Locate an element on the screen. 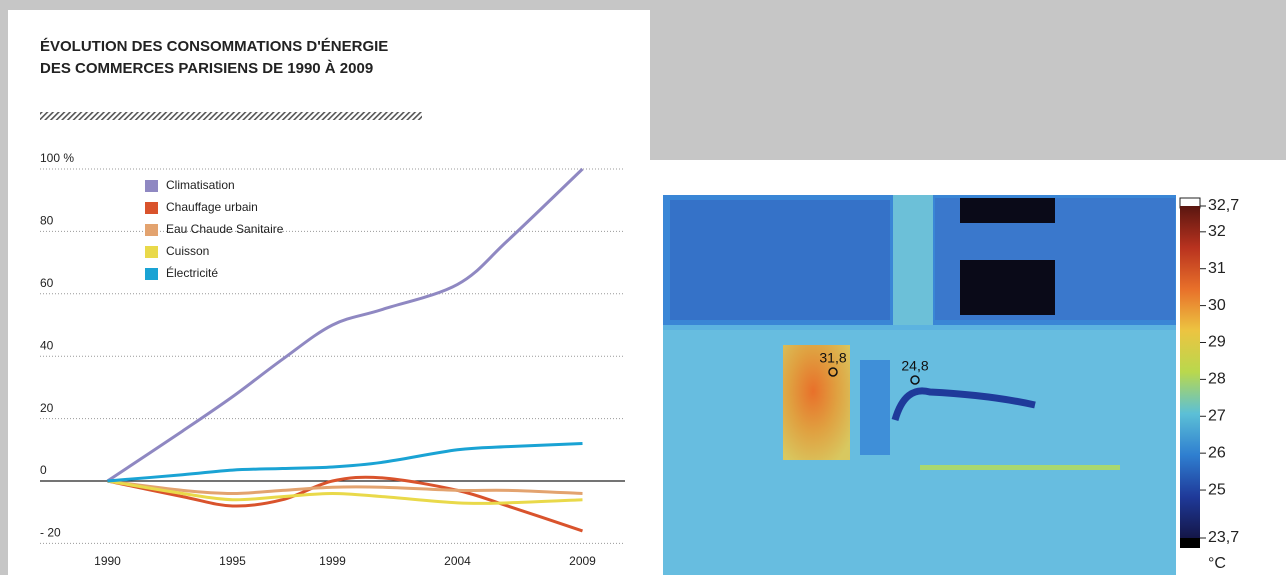 This screenshot has width=1286, height=580. y-tick-label: 100 % is located at coordinates (57, 158).